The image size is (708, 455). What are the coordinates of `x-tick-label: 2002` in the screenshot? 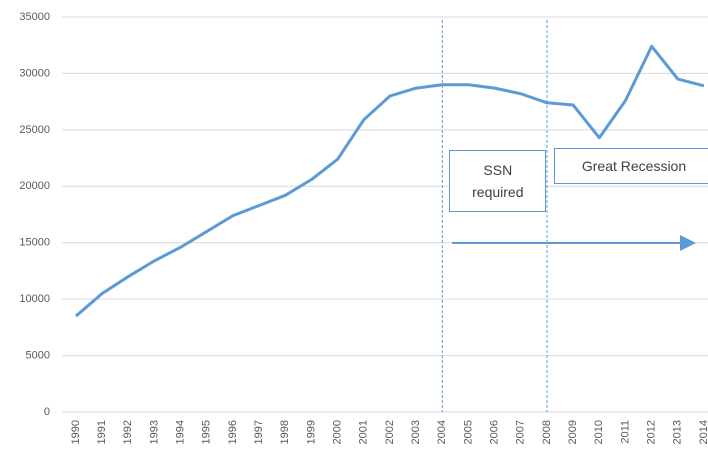 It's located at (390, 432).